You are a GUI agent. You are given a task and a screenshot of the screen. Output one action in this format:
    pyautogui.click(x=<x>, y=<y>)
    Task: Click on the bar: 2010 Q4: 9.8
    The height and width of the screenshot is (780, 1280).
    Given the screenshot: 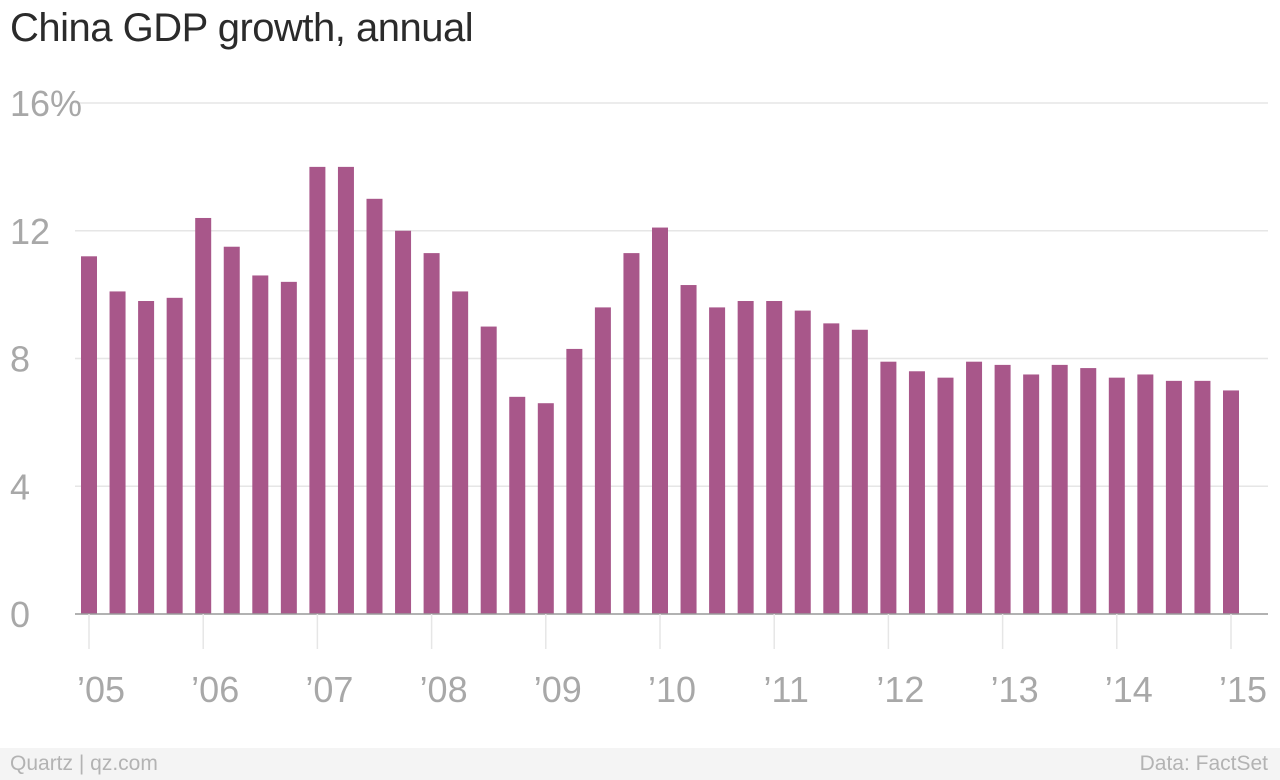 What is the action you would take?
    pyautogui.click(x=745, y=457)
    